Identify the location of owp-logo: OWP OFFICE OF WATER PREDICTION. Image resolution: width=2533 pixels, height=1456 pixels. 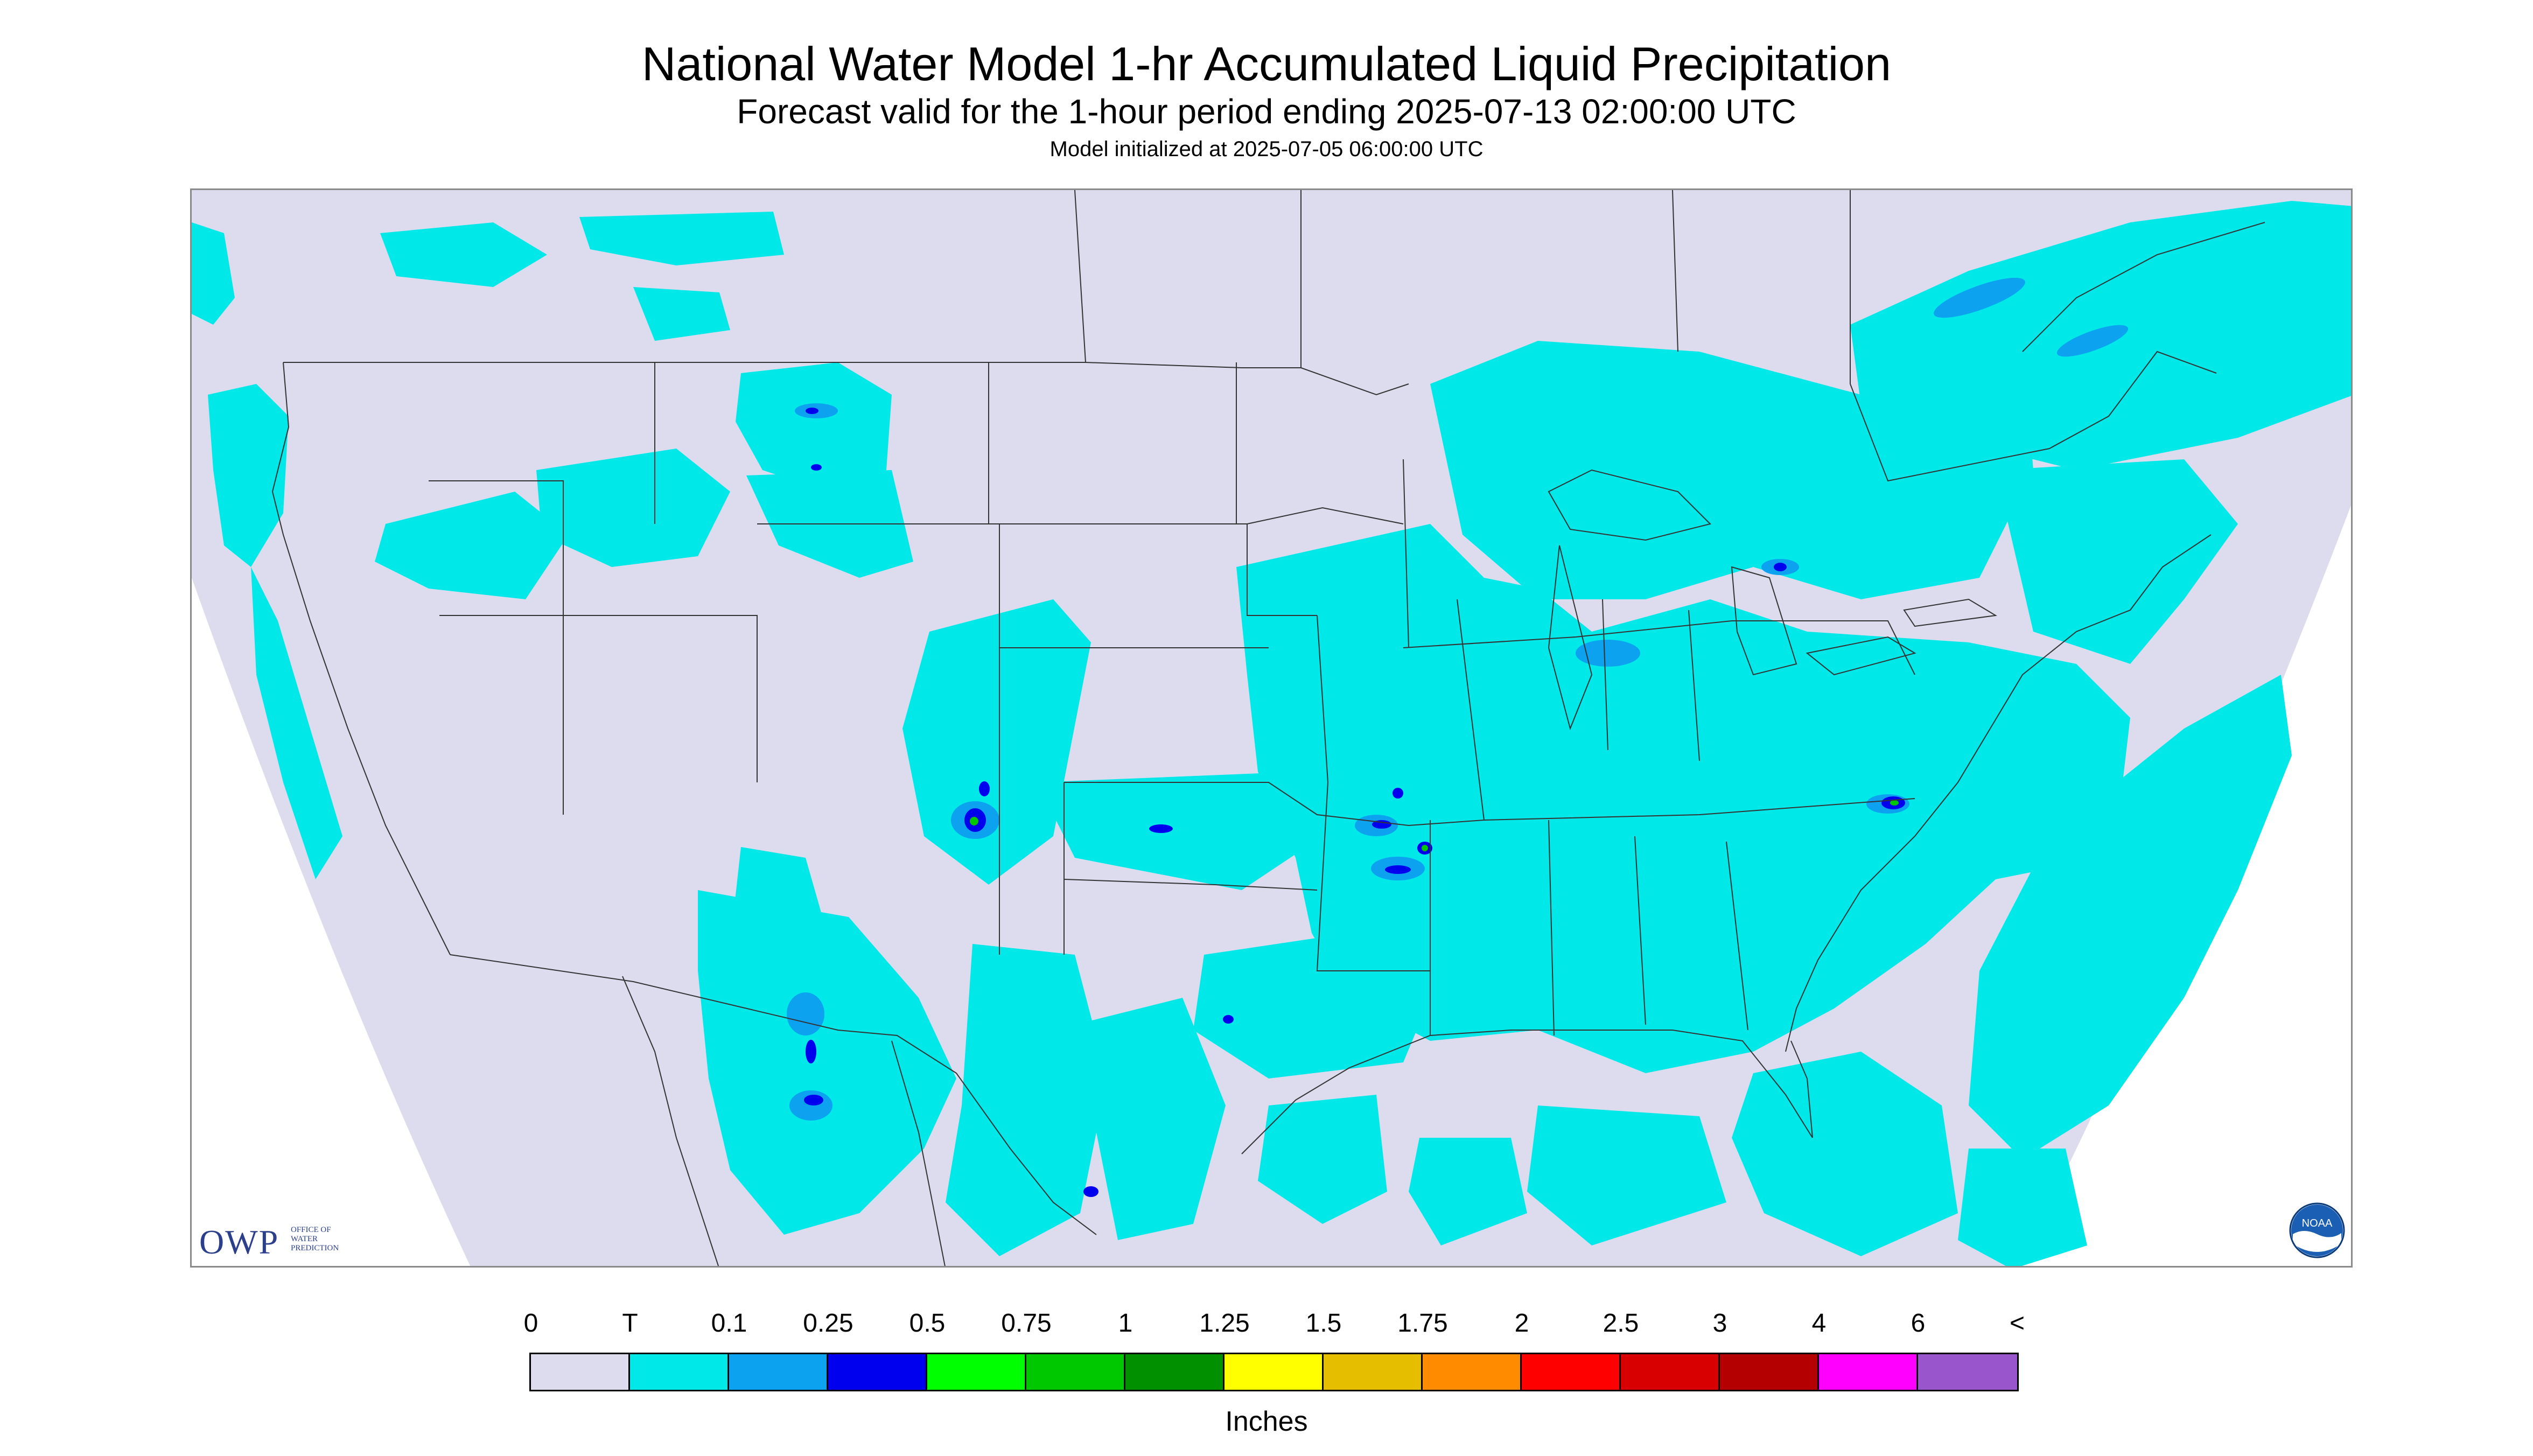
(269, 1242).